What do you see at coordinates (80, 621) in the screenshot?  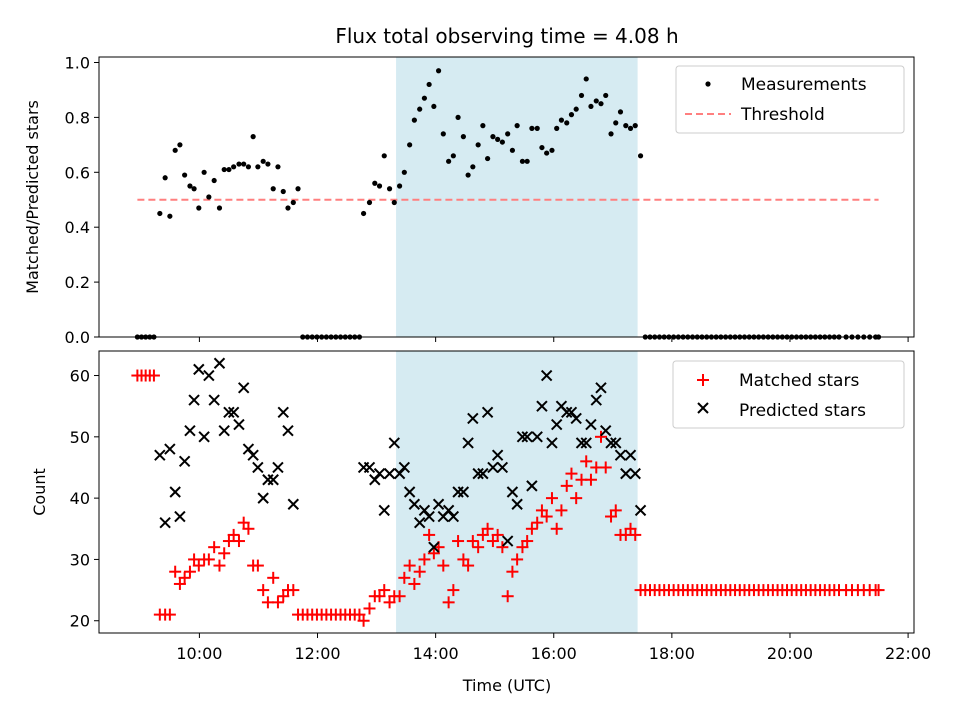 I see `y-tick-label: 20` at bounding box center [80, 621].